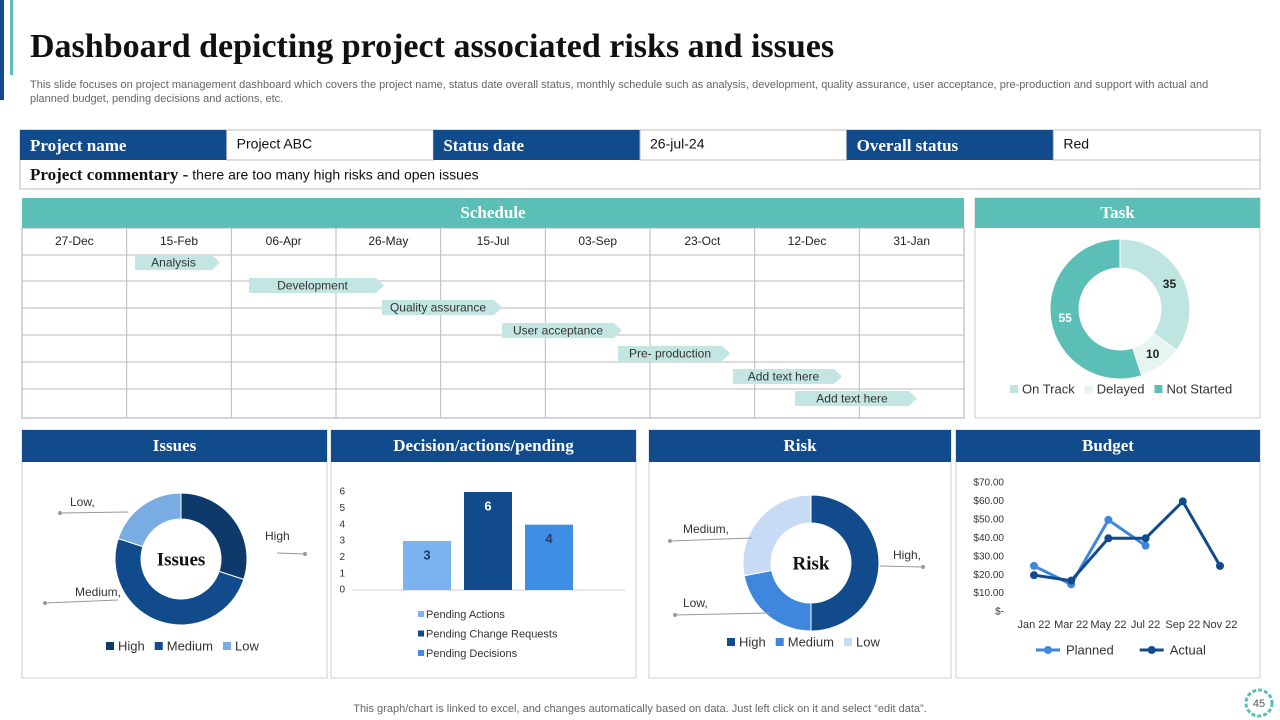 The width and height of the screenshot is (1280, 720). What do you see at coordinates (342, 590) in the screenshot?
I see `y-tick-label: 0` at bounding box center [342, 590].